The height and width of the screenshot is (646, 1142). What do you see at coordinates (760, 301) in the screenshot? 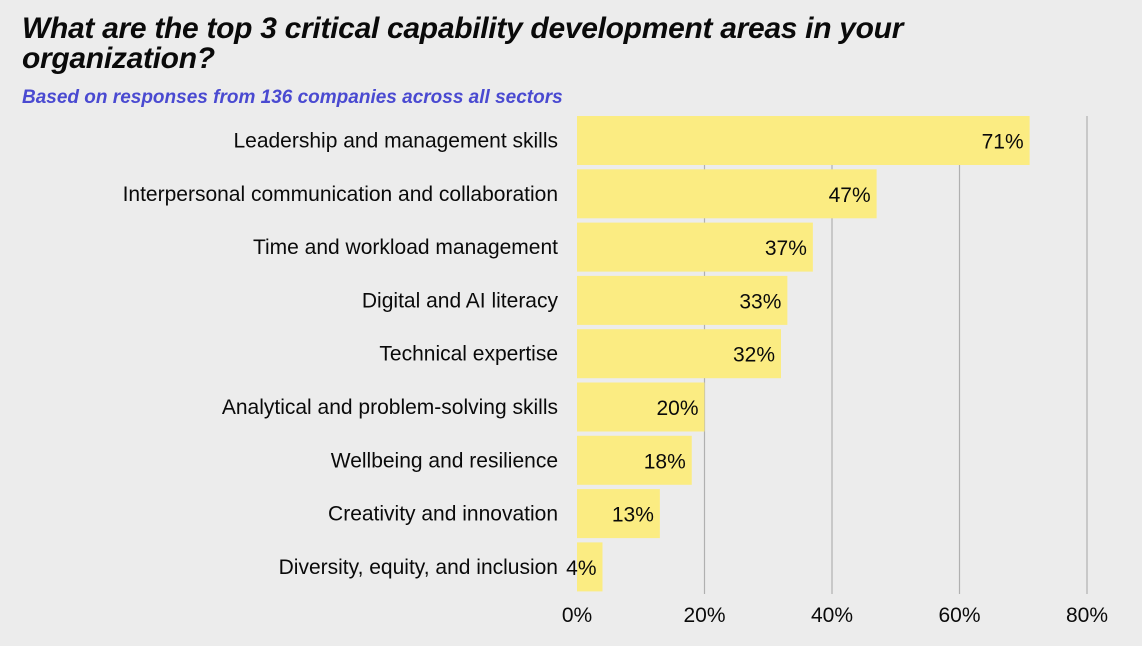
I see `bar-value-label: 33%` at bounding box center [760, 301].